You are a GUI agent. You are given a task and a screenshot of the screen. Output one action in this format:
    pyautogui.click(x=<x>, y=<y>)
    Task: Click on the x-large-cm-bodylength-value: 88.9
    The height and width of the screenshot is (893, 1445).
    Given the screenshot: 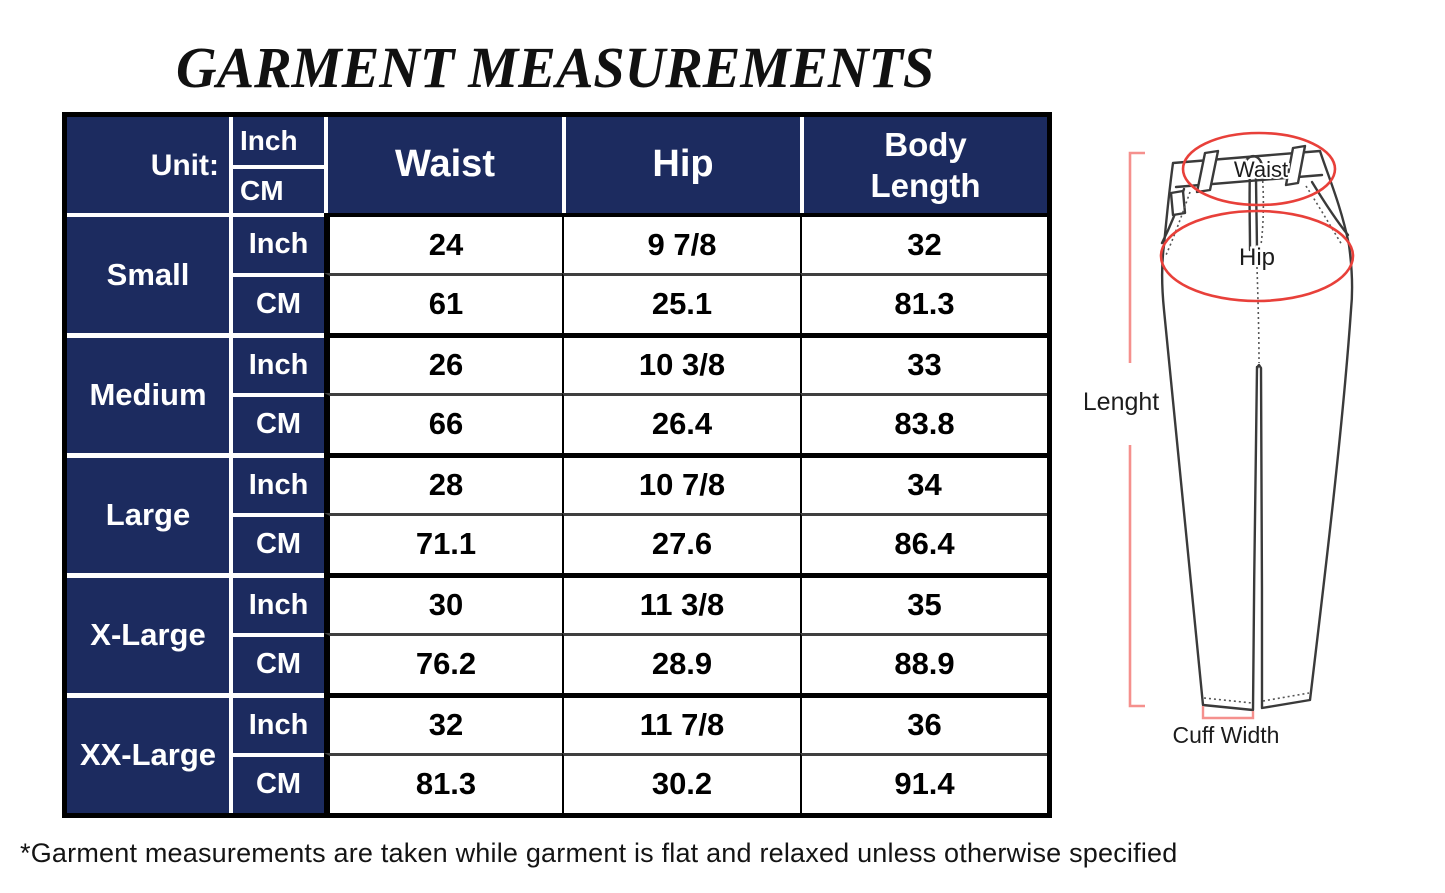 What is the action you would take?
    pyautogui.click(x=923, y=663)
    